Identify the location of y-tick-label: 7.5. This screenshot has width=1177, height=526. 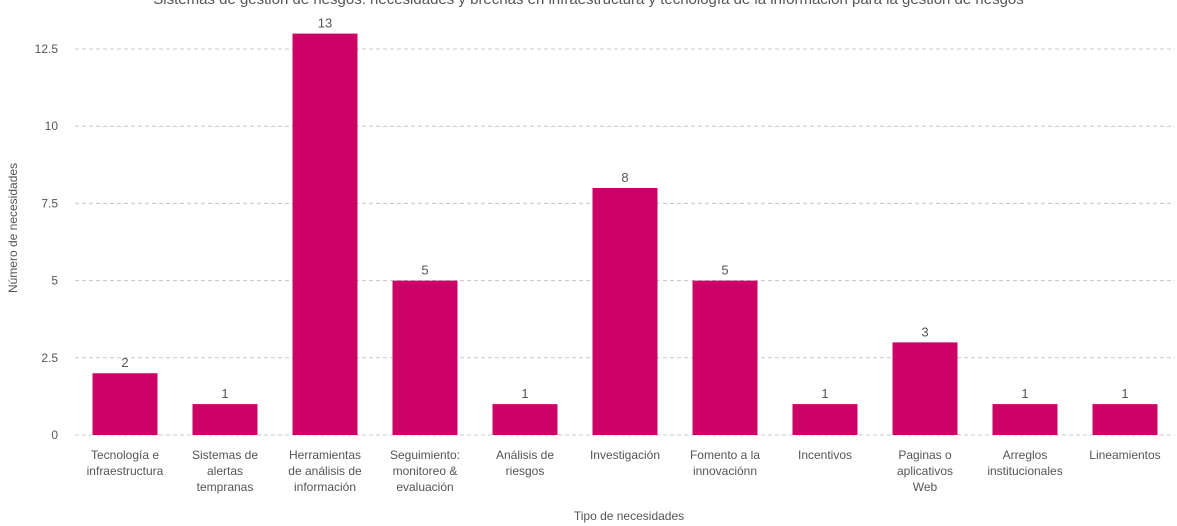
(49, 203).